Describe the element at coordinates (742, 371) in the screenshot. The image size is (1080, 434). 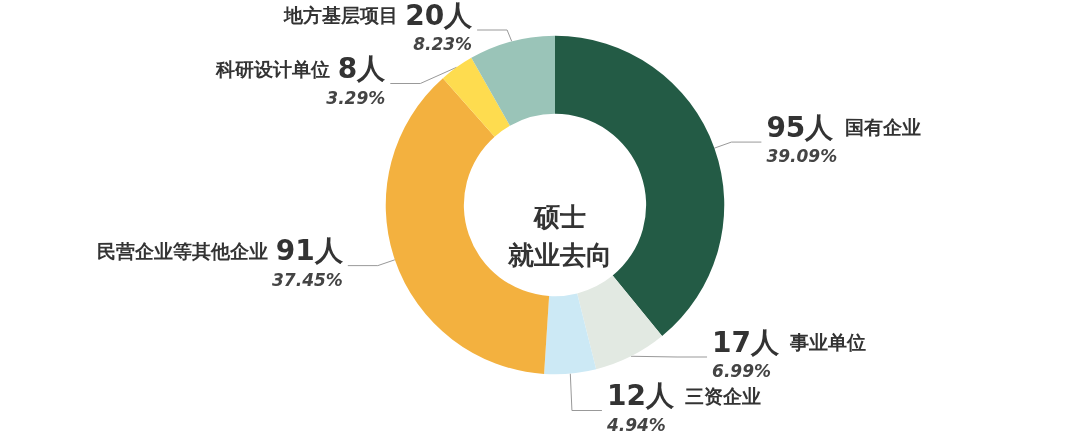
I see `text: 6.99%` at that location.